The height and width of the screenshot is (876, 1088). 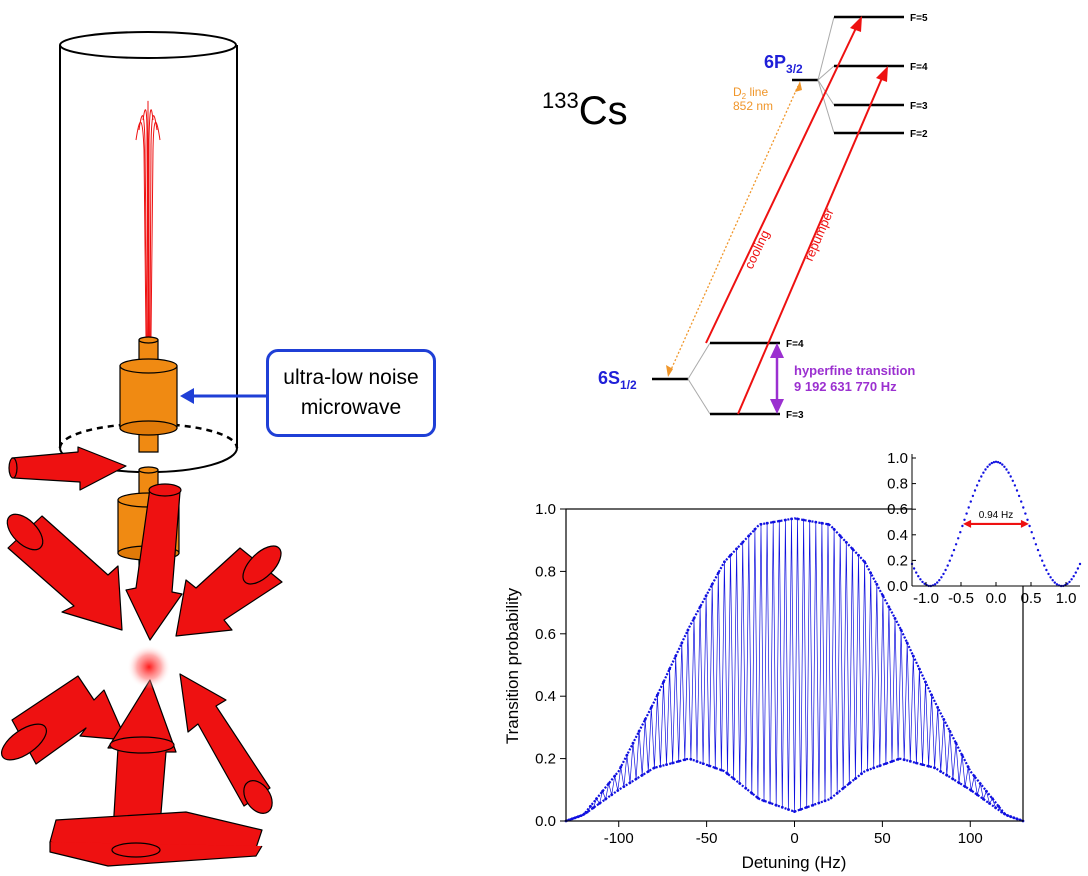 What do you see at coordinates (585, 110) in the screenshot?
I see `isotope-label: 133Cs` at bounding box center [585, 110].